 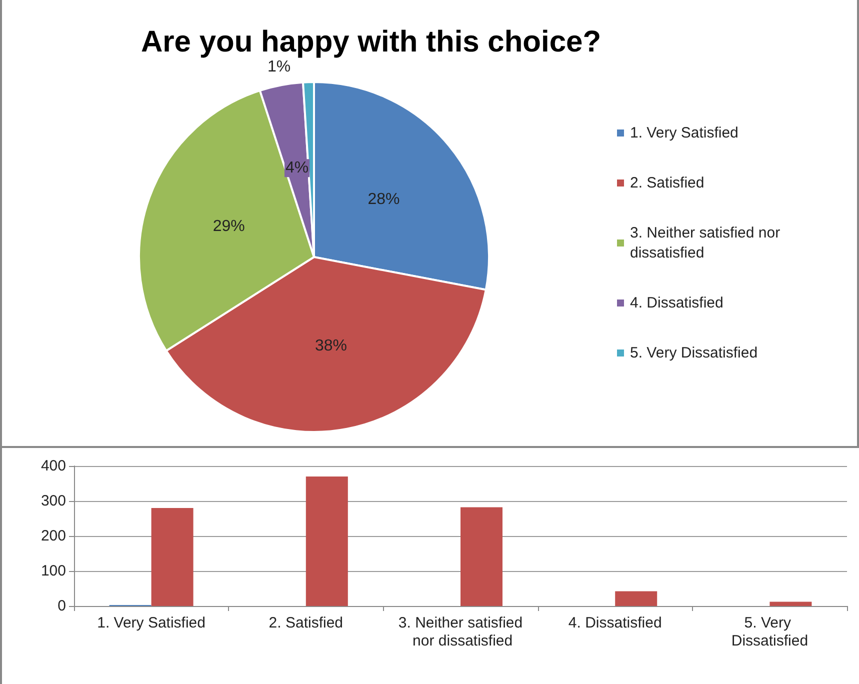 What do you see at coordinates (677, 303) in the screenshot?
I see `legend-label: 4. Dissatisfied` at bounding box center [677, 303].